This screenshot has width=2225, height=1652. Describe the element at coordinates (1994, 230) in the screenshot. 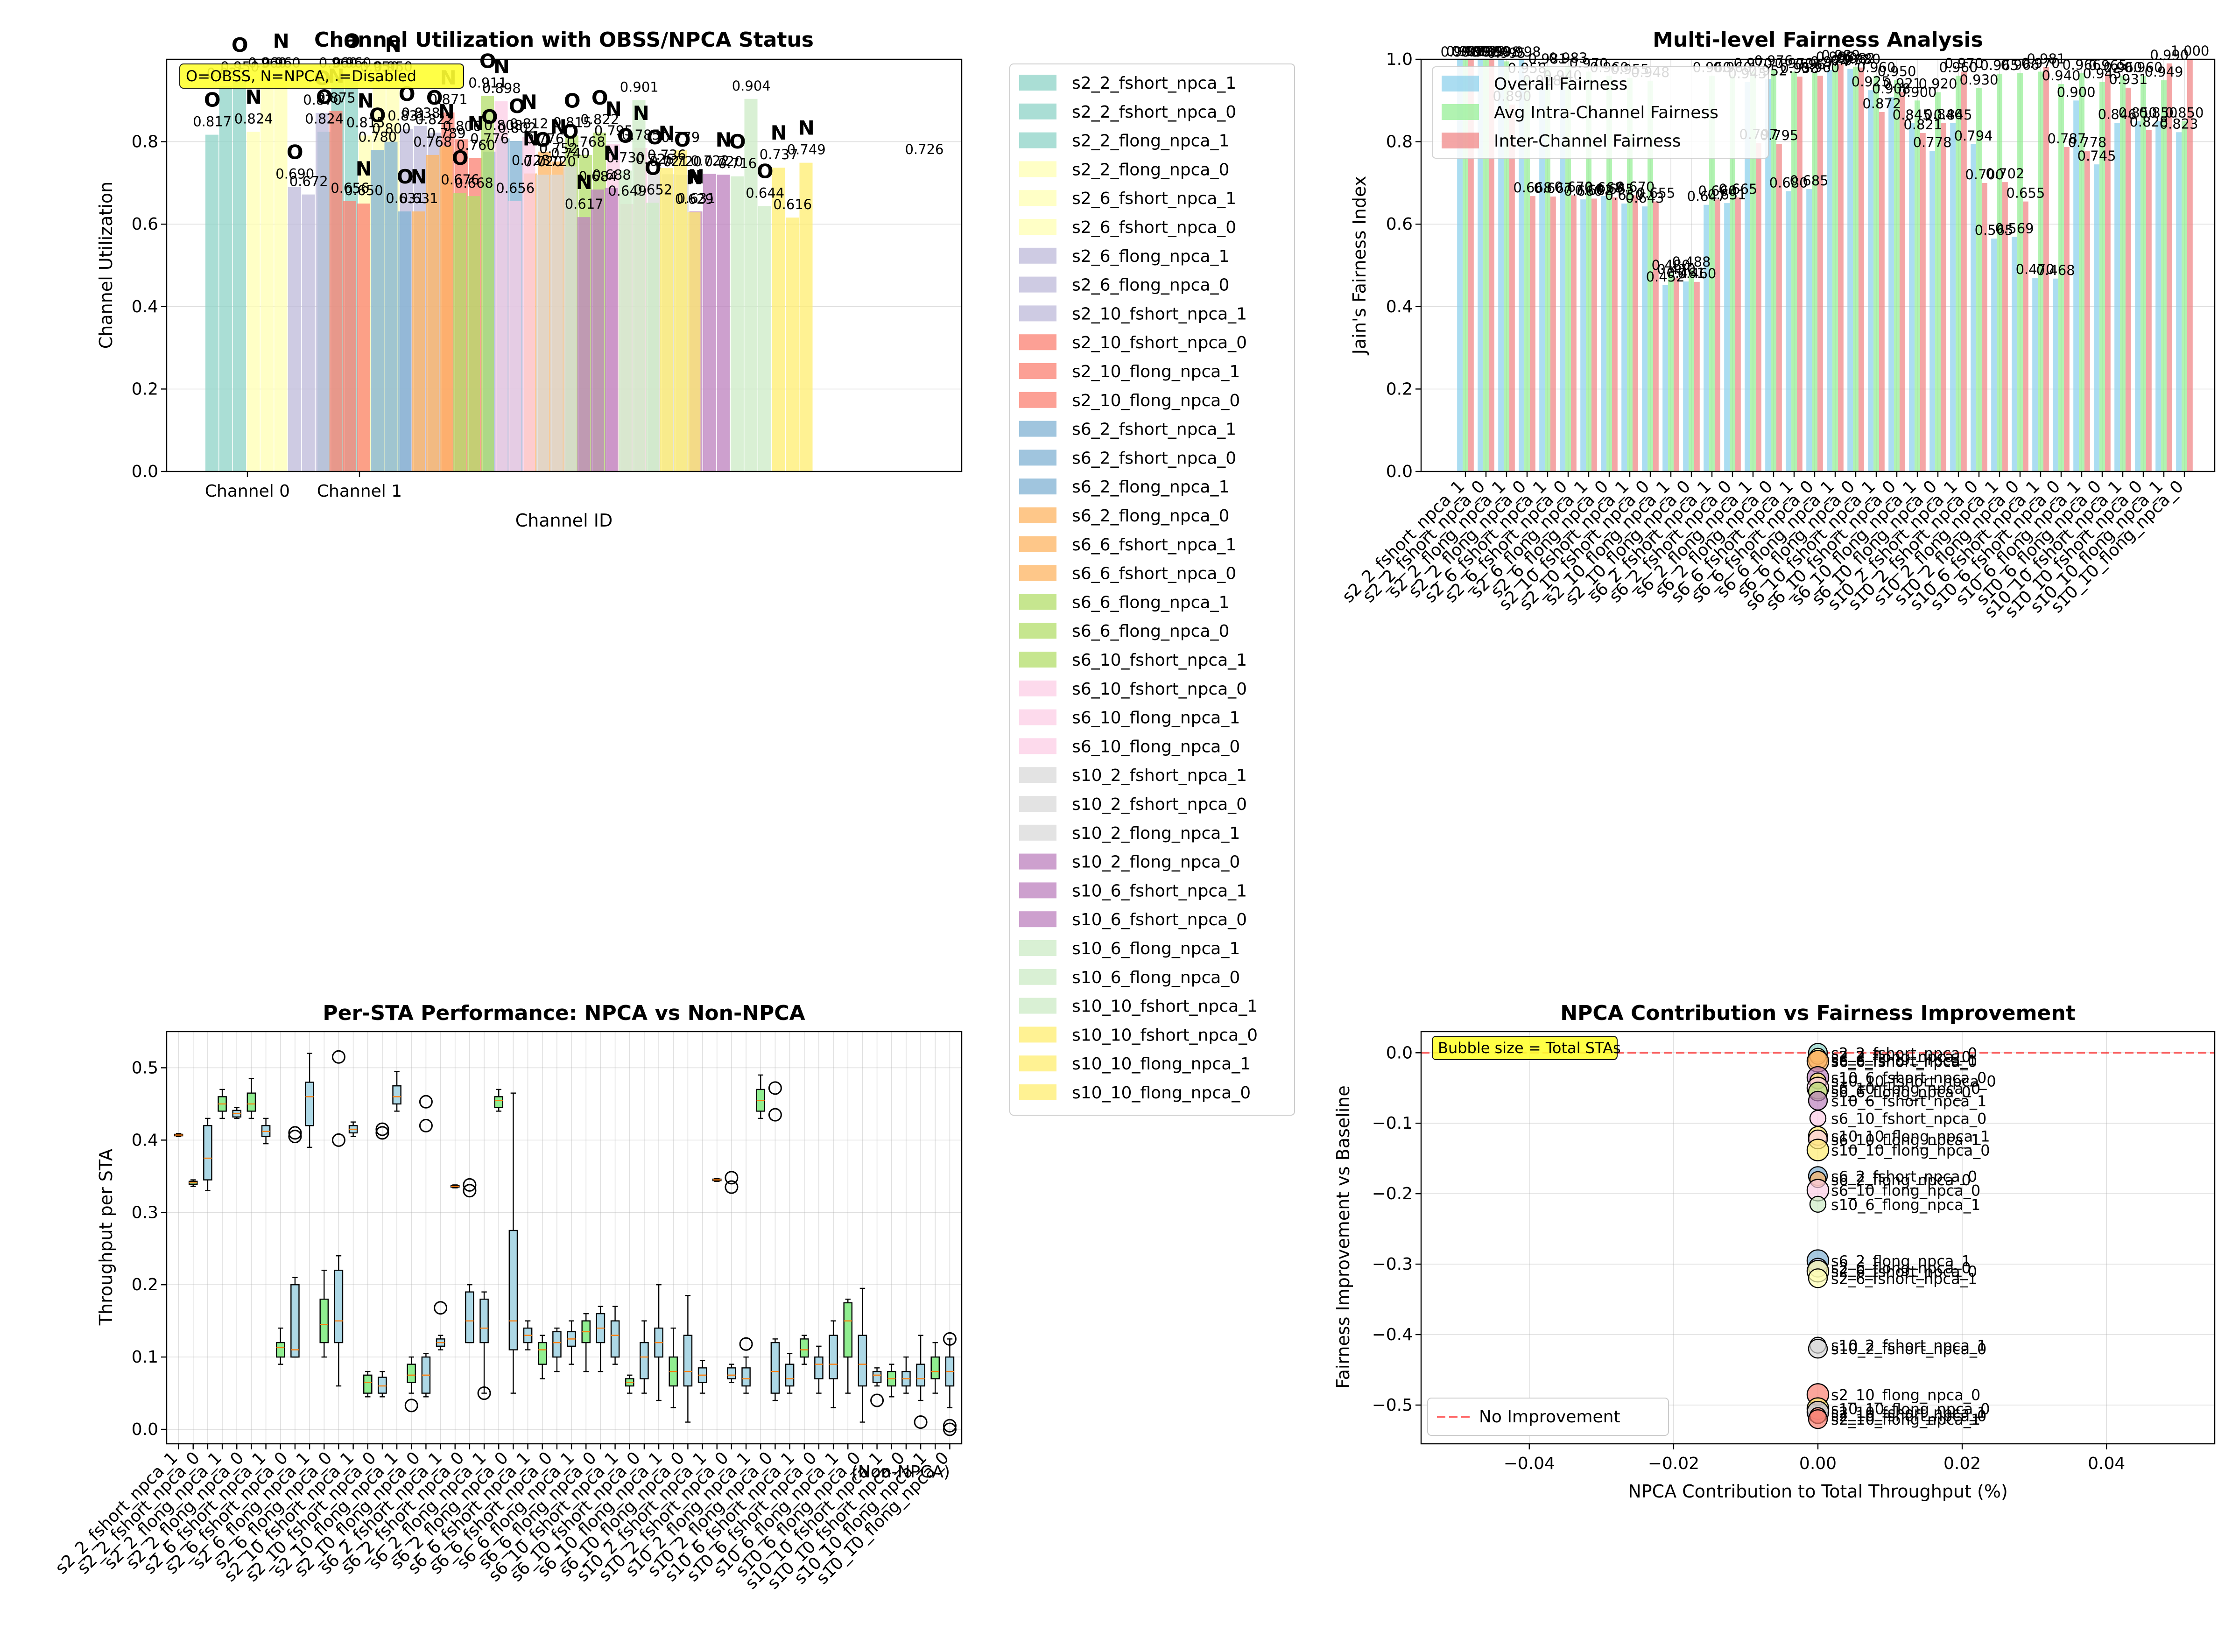

I see `fairness-value-label: 0.565` at that location.